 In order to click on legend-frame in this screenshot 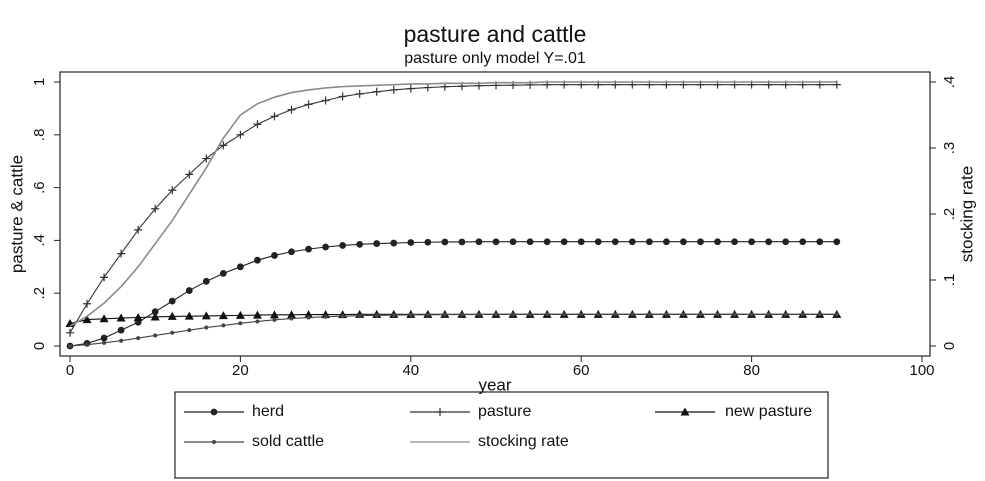, I will do `click(501, 435)`.